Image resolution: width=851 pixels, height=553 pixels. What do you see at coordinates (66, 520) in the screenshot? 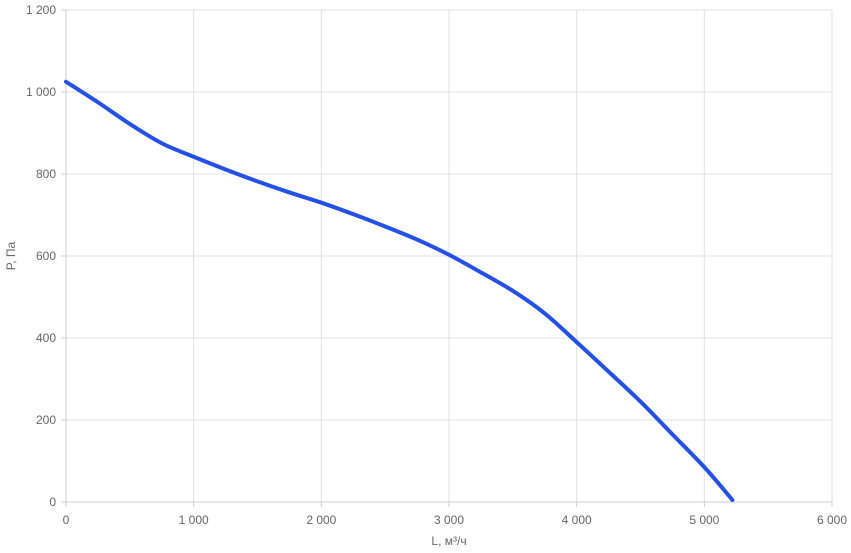
I see `x-tick-label: 0` at bounding box center [66, 520].